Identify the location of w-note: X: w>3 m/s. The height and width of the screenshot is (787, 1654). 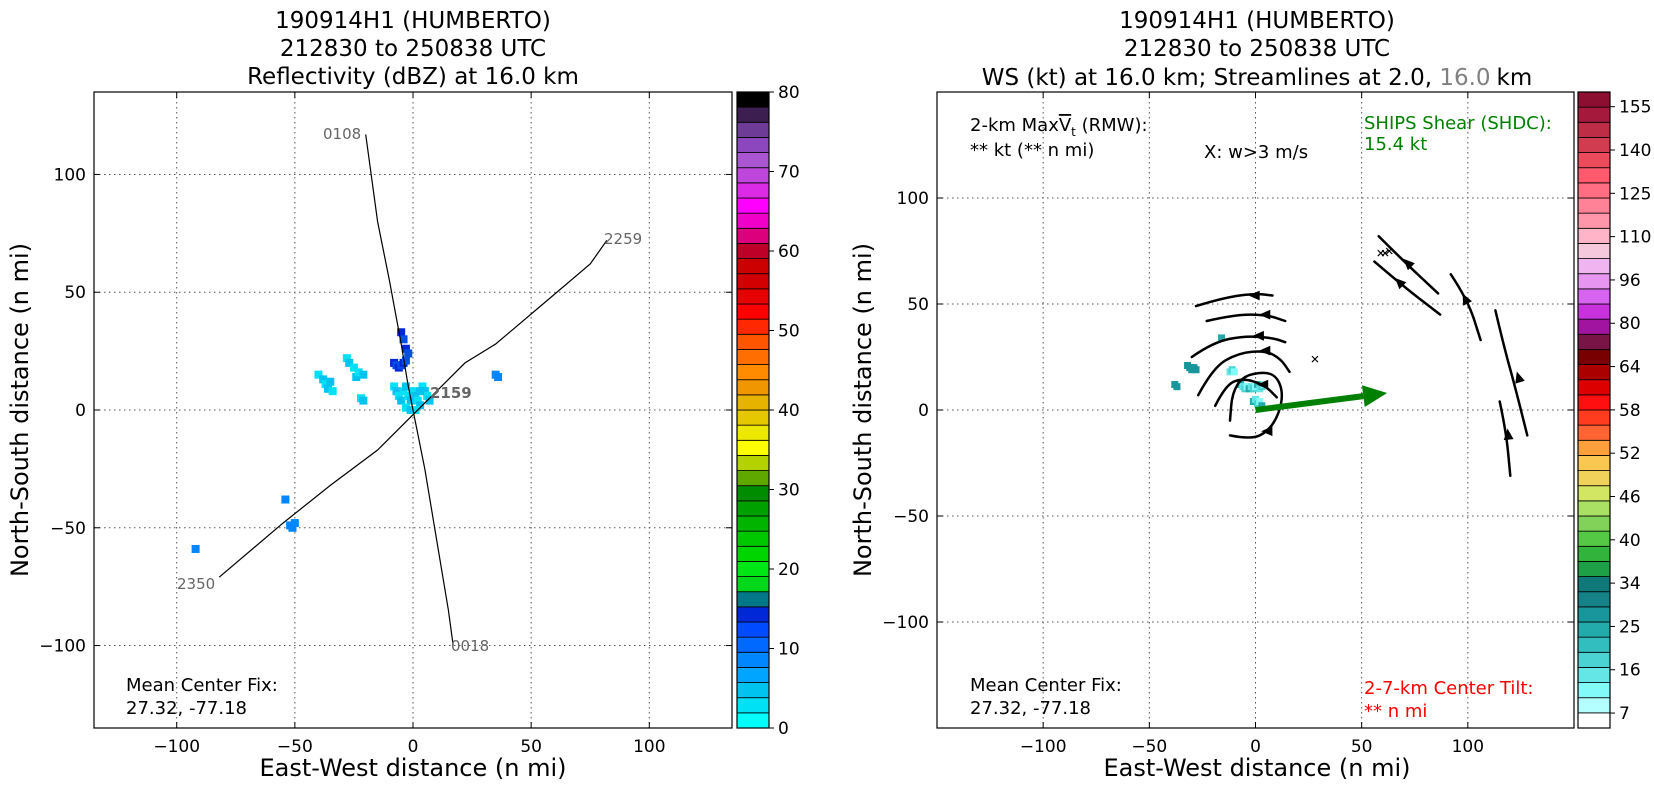
(1256, 152).